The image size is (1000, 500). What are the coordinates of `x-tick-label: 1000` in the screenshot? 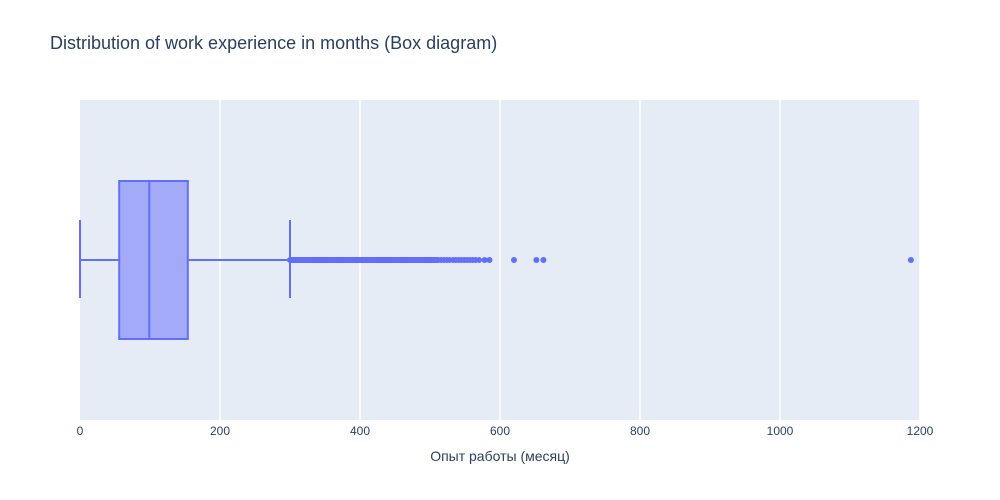 It's located at (780, 431).